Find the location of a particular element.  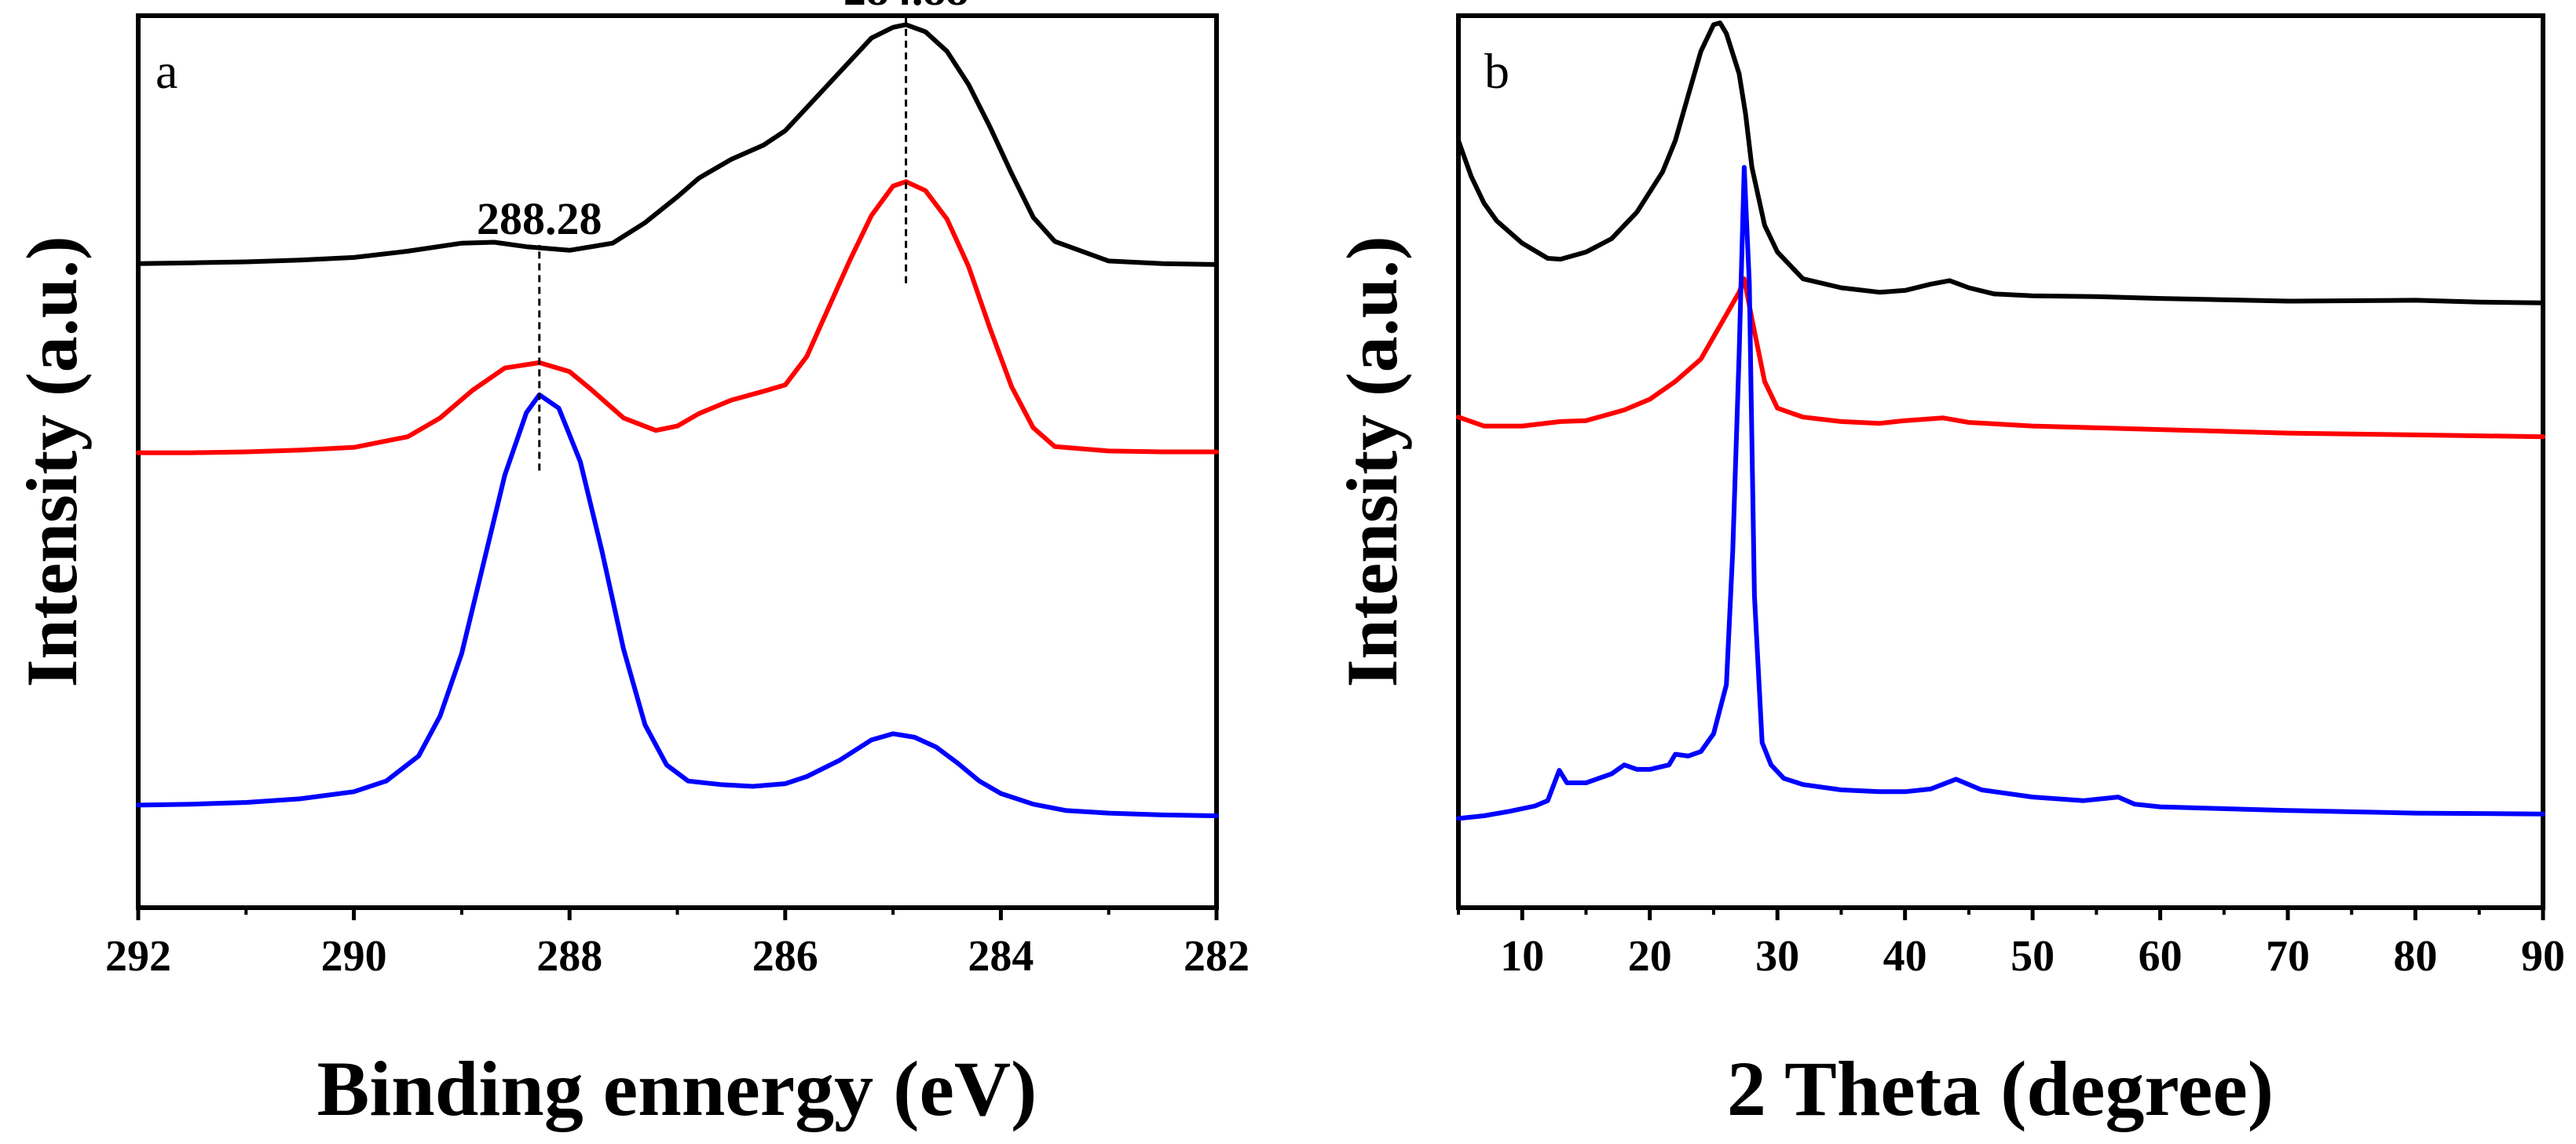

series-line-a-red is located at coordinates (677, 317).